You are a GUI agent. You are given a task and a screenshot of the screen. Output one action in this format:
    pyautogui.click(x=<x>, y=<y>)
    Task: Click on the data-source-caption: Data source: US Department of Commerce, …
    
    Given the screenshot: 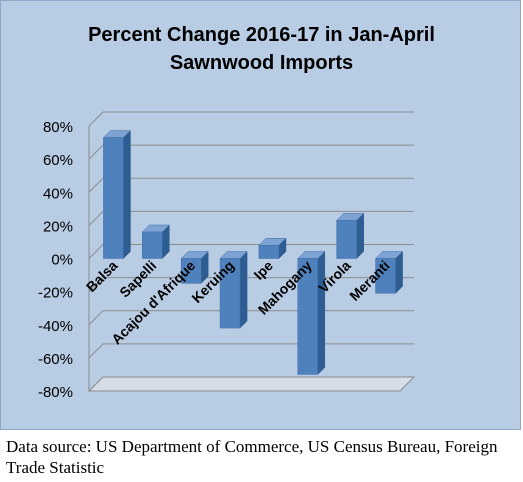 What is the action you would take?
    pyautogui.click(x=252, y=457)
    